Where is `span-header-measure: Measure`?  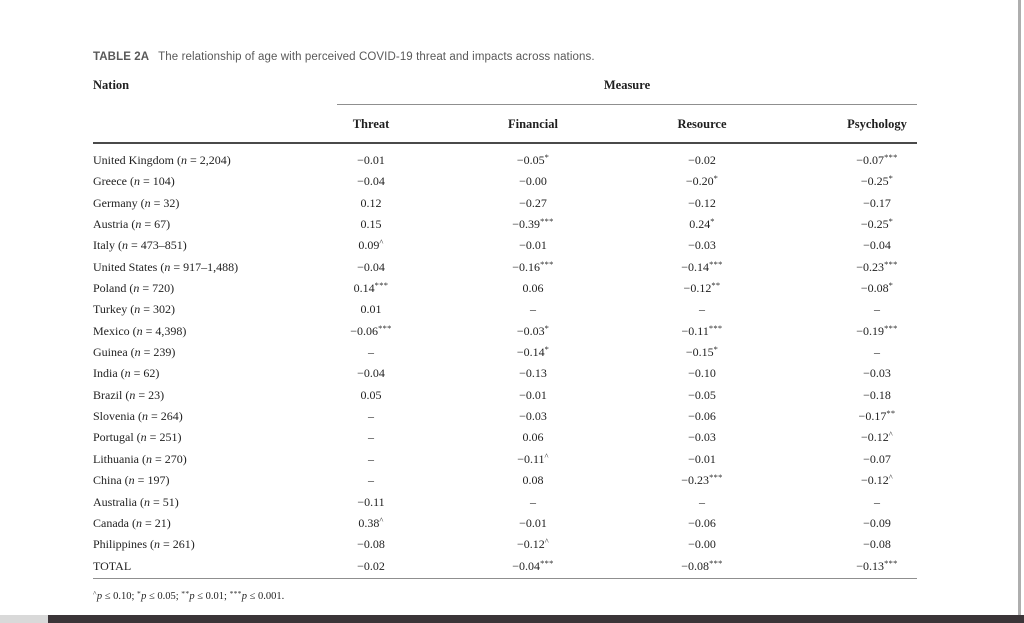
span-header-measure: Measure is located at coordinates (627, 85).